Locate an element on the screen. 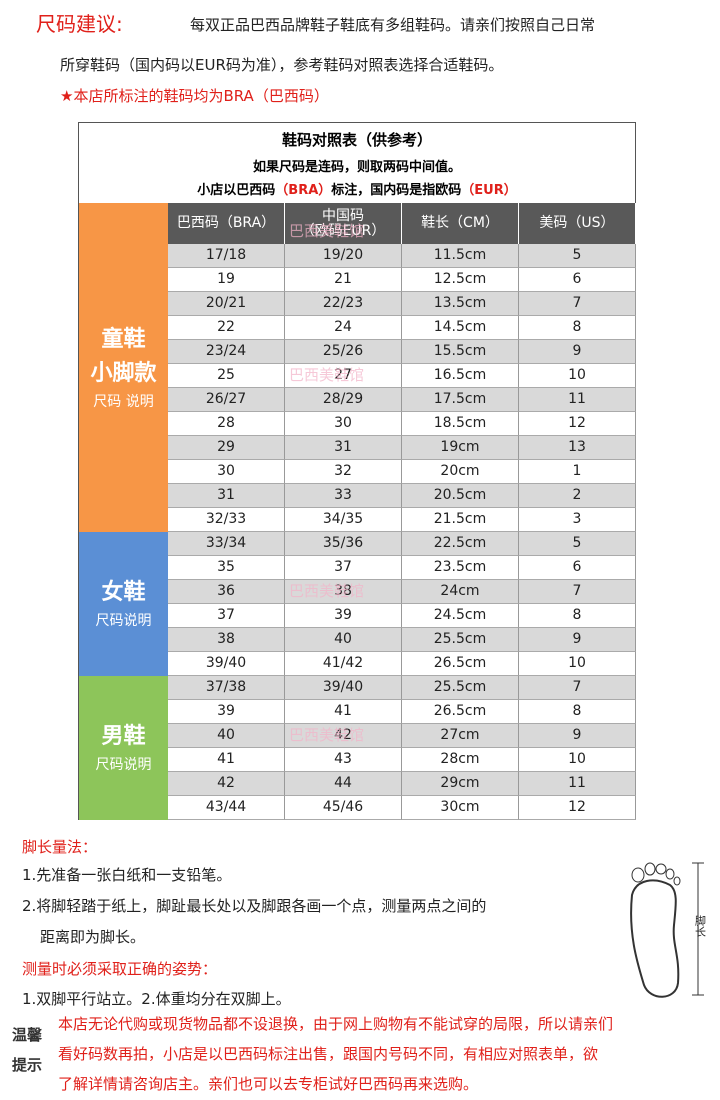 Image resolution: width=720 pixels, height=1100 pixels. size-cell: 43 is located at coordinates (343, 760).